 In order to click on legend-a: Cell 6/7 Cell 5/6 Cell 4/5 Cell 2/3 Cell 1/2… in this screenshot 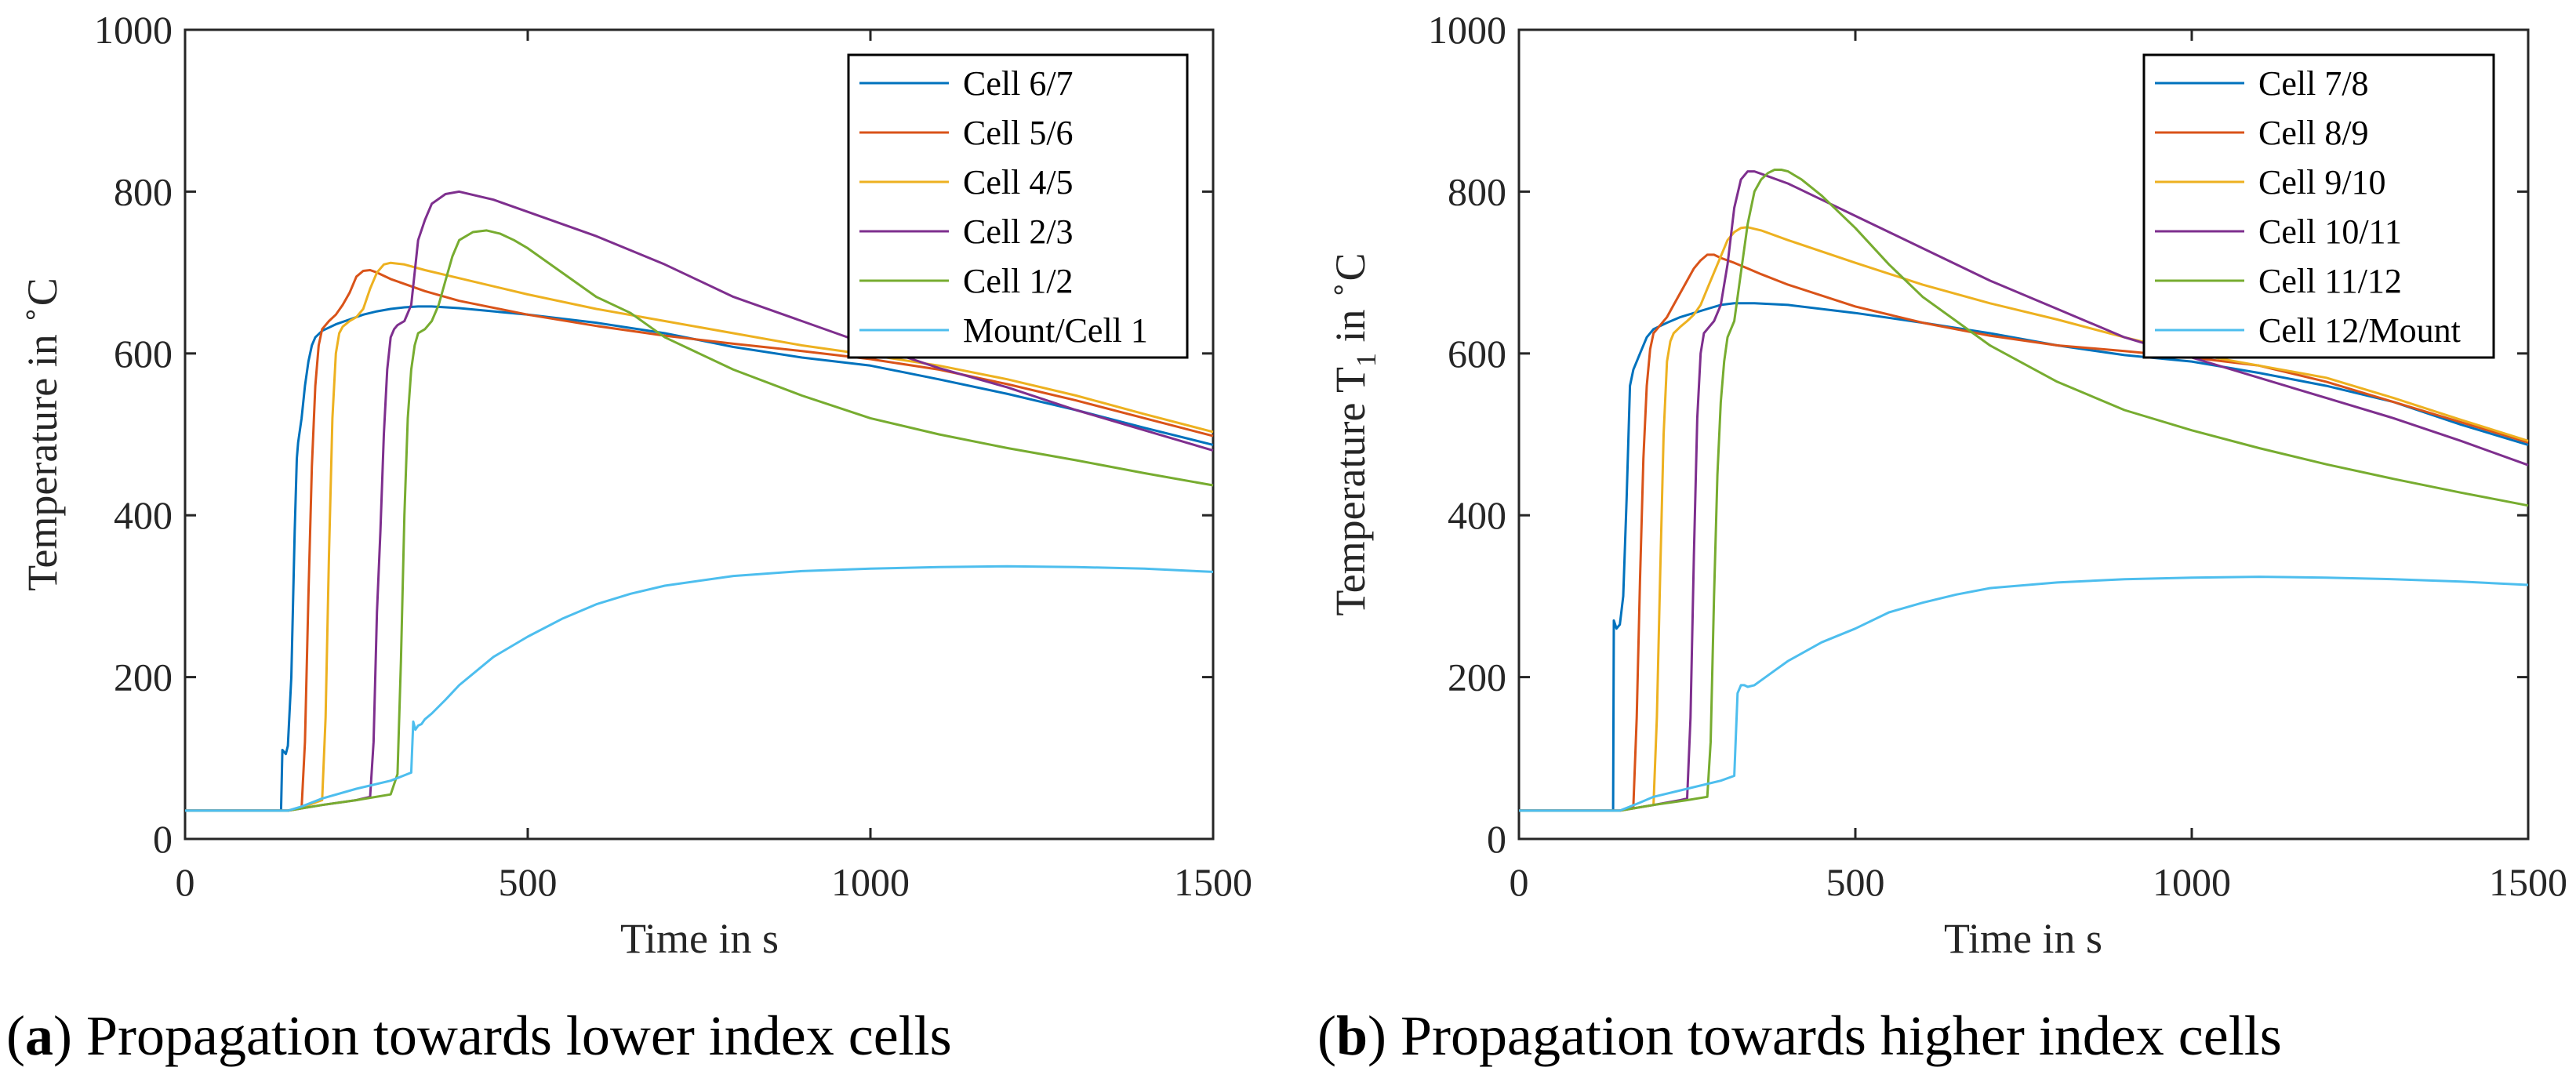, I will do `click(1018, 206)`.